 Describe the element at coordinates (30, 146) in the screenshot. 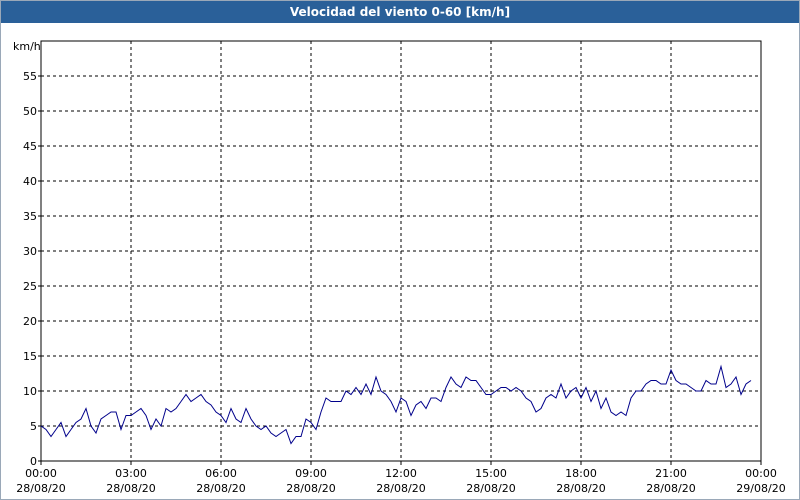

I see `y-tick-label: 45` at that location.